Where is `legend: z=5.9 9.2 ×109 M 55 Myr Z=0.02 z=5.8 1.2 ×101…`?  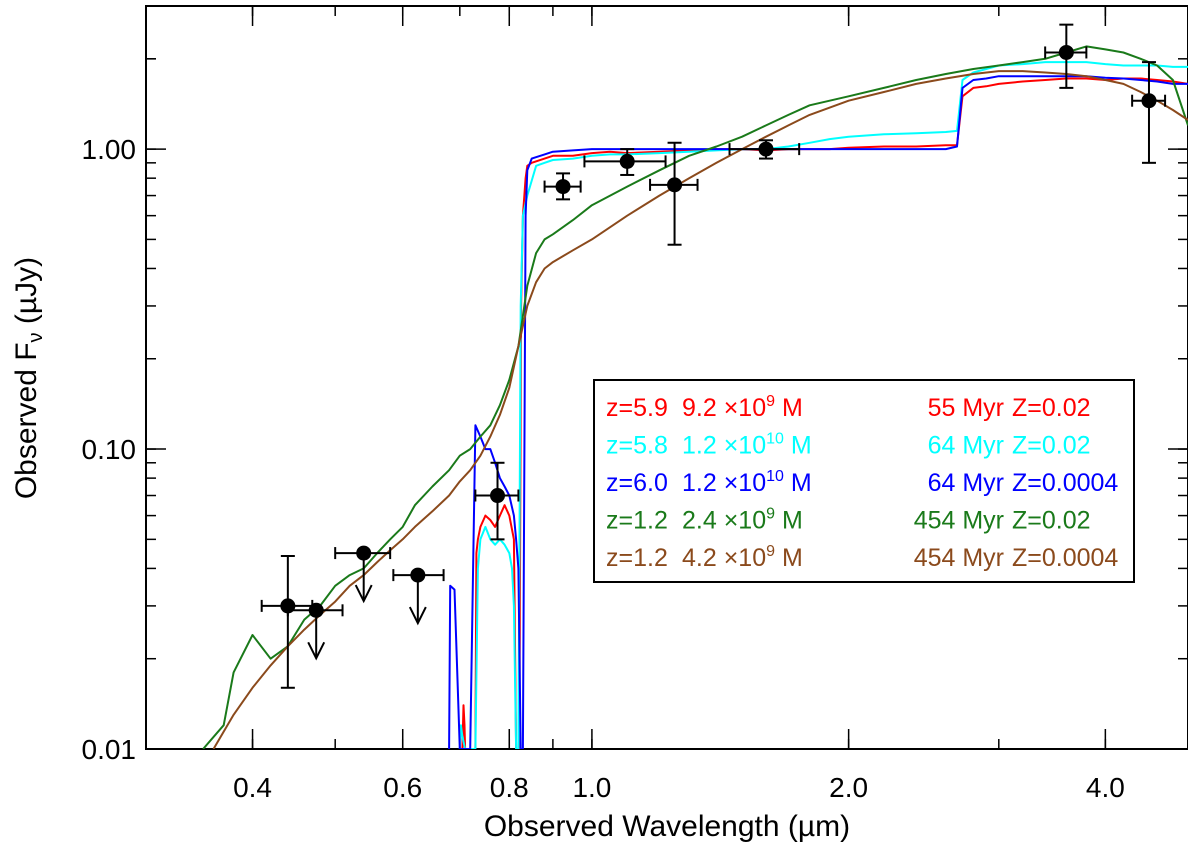 legend: z=5.9 9.2 ×109 M 55 Myr Z=0.02 z=5.8 1.2 ×101… is located at coordinates (864, 481).